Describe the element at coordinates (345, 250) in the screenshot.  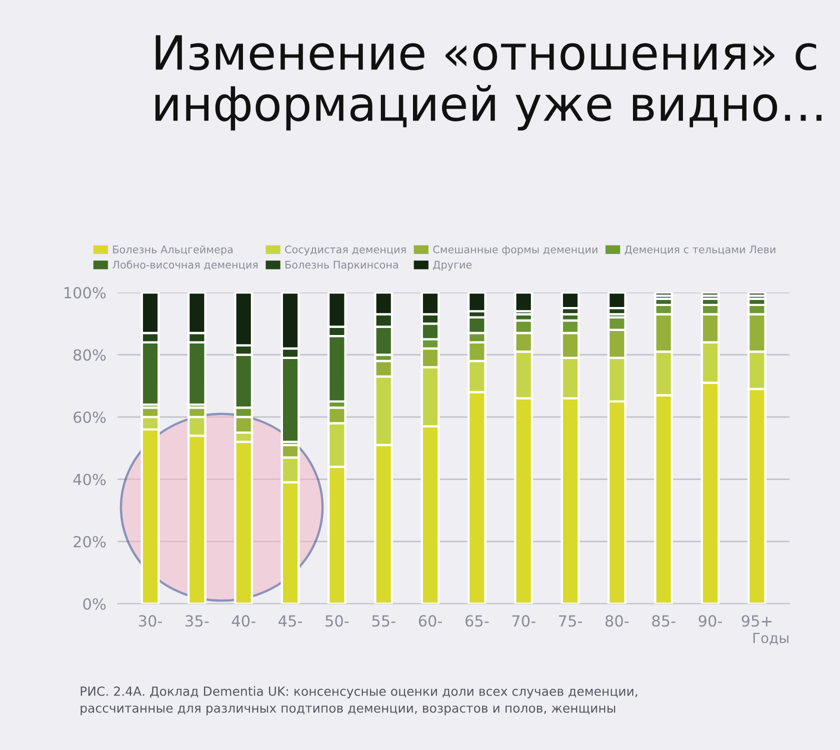
I see `legend-label: Сосудистая деменция` at that location.